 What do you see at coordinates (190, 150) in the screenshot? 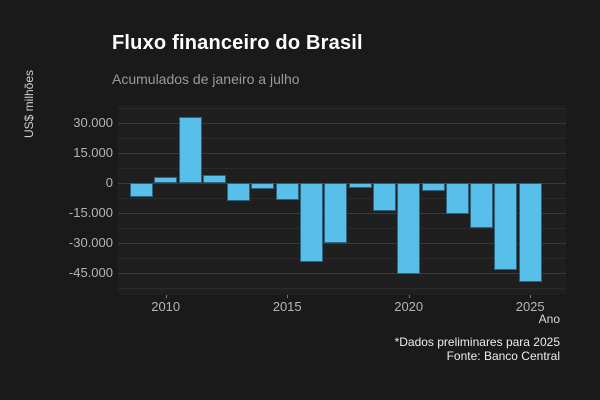
I see `bar-2011` at bounding box center [190, 150].